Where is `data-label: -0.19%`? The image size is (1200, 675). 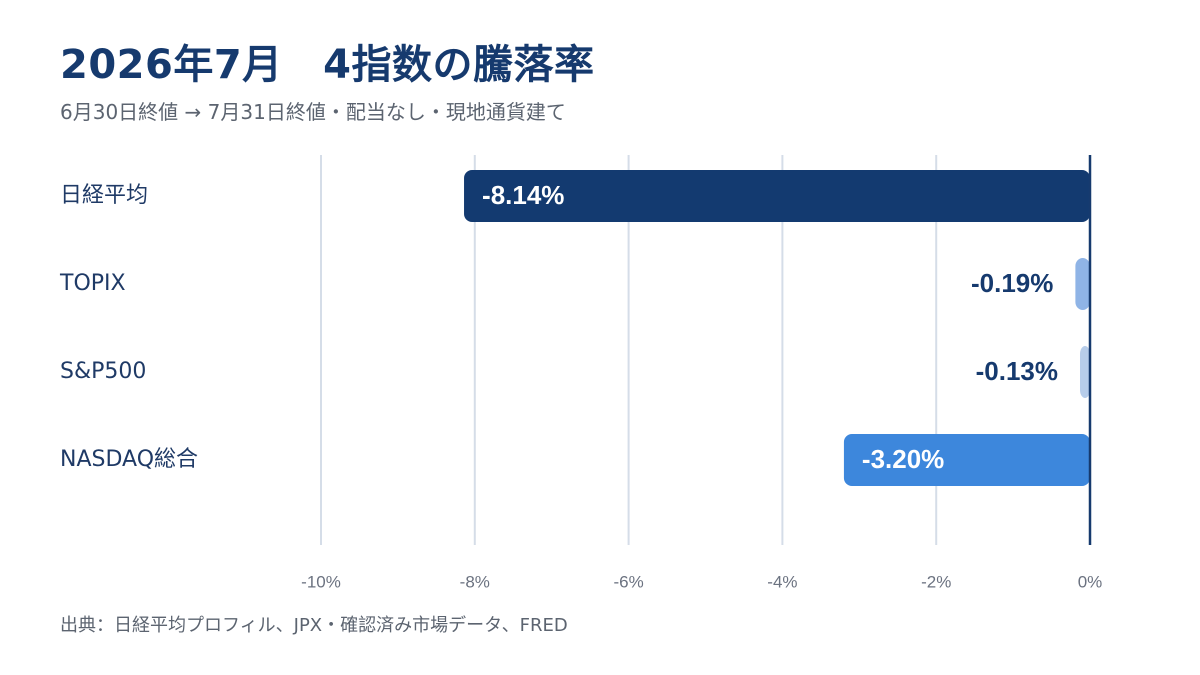
data-label: -0.19% is located at coordinates (1012, 283).